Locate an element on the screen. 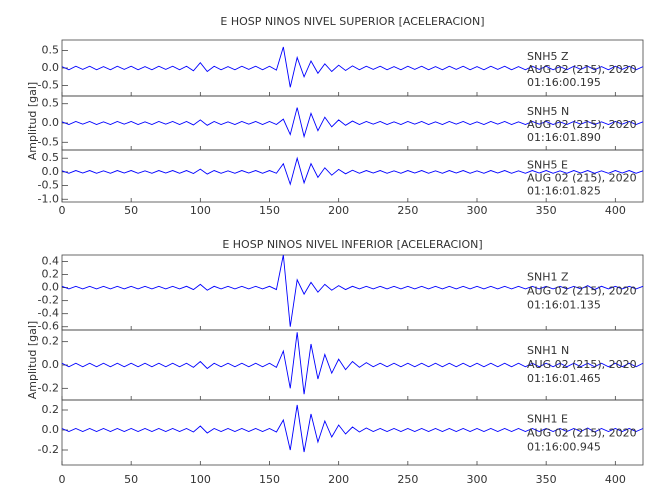 This screenshot has height=500, width=650. station-label: SNH5 Z is located at coordinates (548, 56).